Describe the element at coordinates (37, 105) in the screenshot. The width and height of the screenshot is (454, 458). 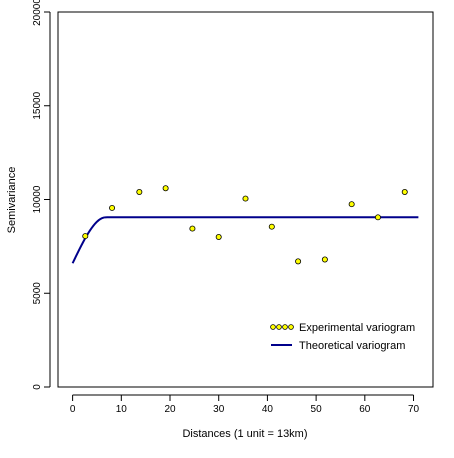
I see `y-tick-label: 15000` at that location.